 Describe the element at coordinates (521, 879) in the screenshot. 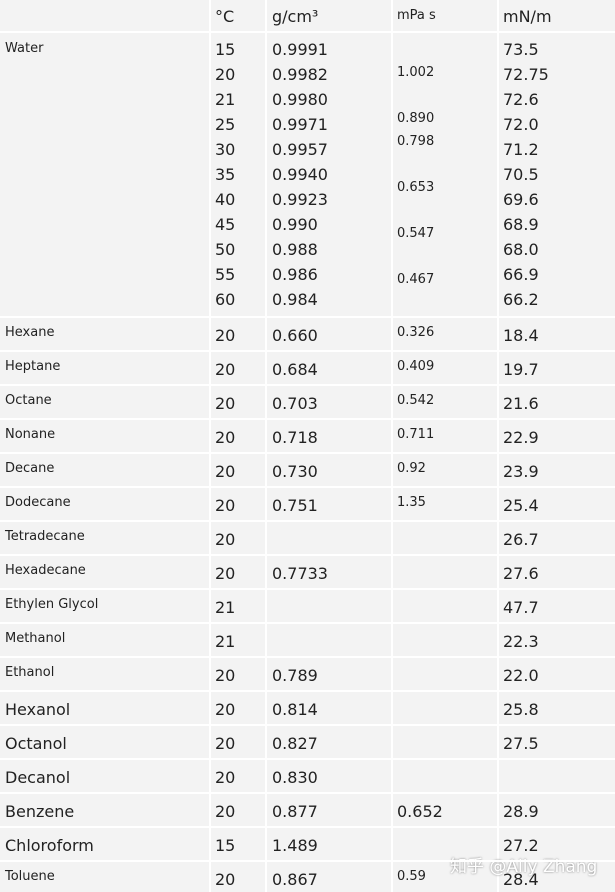

I see `surface-tension: 28.4` at that location.